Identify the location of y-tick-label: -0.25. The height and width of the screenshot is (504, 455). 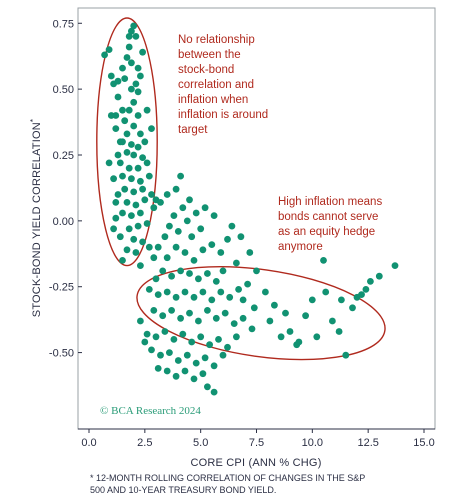
(61, 288).